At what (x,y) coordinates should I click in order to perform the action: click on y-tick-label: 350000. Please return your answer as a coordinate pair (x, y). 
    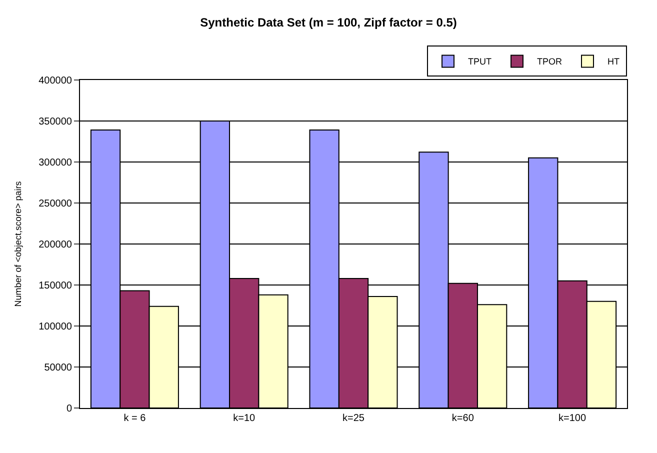
    Looking at the image, I should click on (55, 122).